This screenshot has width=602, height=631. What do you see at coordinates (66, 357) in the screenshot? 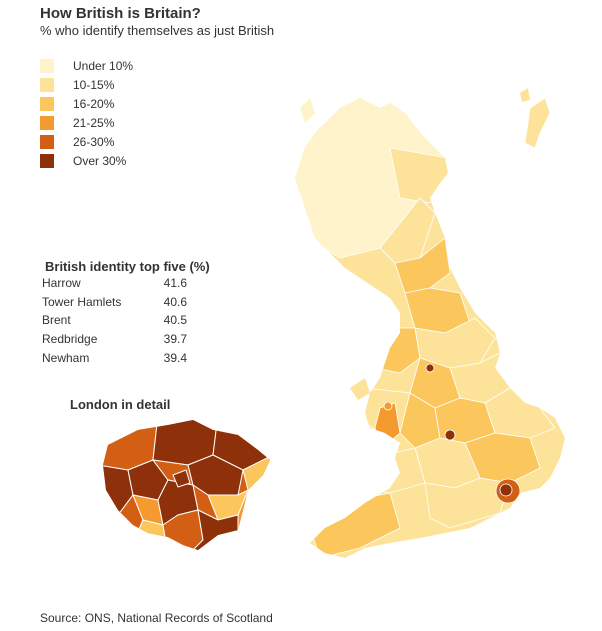
I see `borough-name: Newham` at bounding box center [66, 357].